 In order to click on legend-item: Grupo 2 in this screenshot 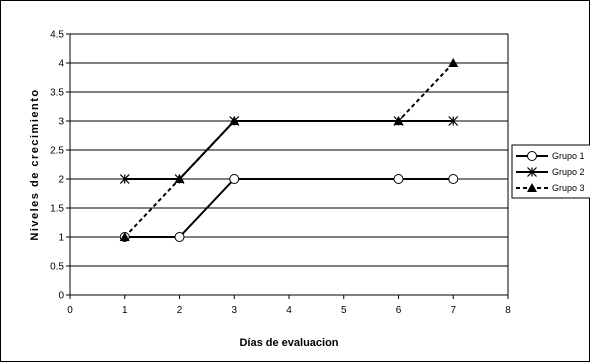, I will do `click(550, 172)`.